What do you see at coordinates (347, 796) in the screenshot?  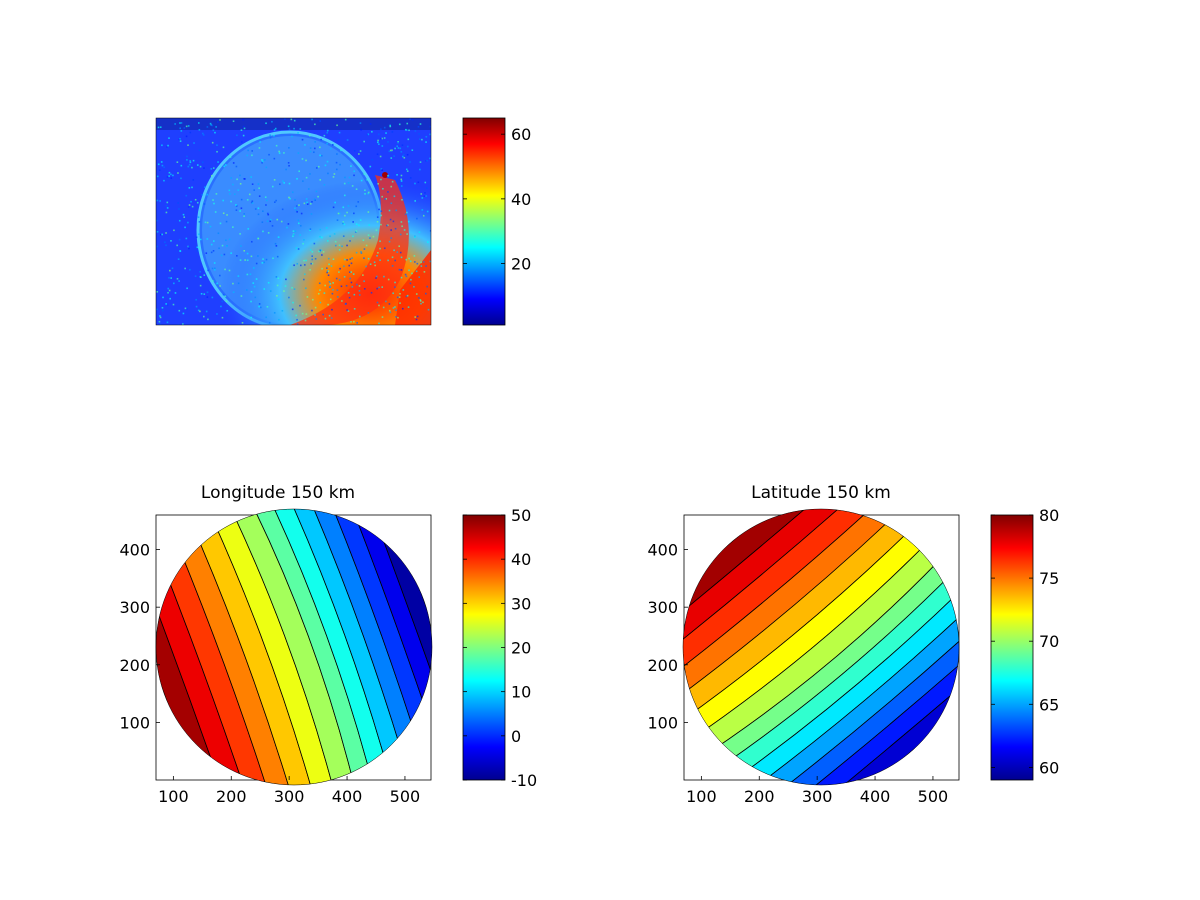 I see `longitude-xtick-label: 400` at bounding box center [347, 796].